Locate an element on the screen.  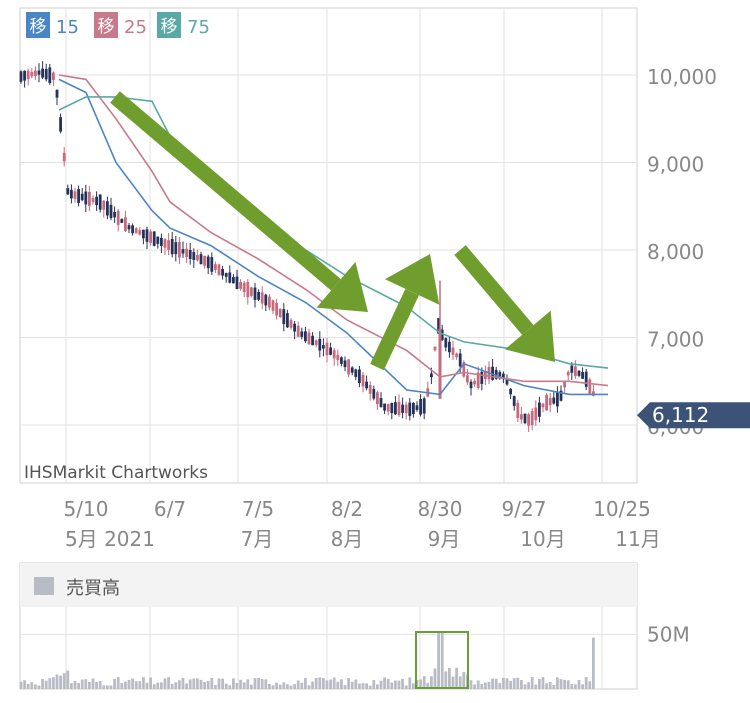
legend-label-ma25: 25 is located at coordinates (135, 27).